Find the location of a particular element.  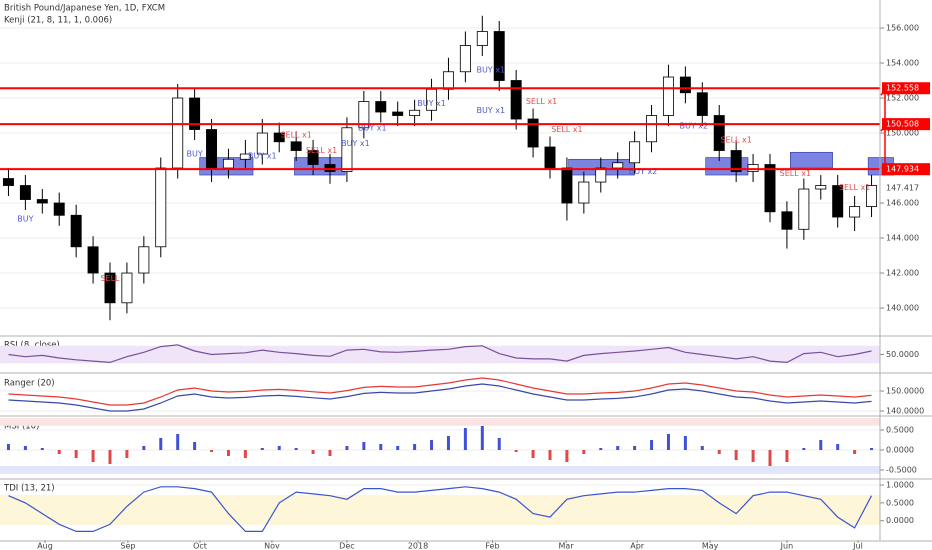

pane-title: MSI (10) is located at coordinates (21, 427).